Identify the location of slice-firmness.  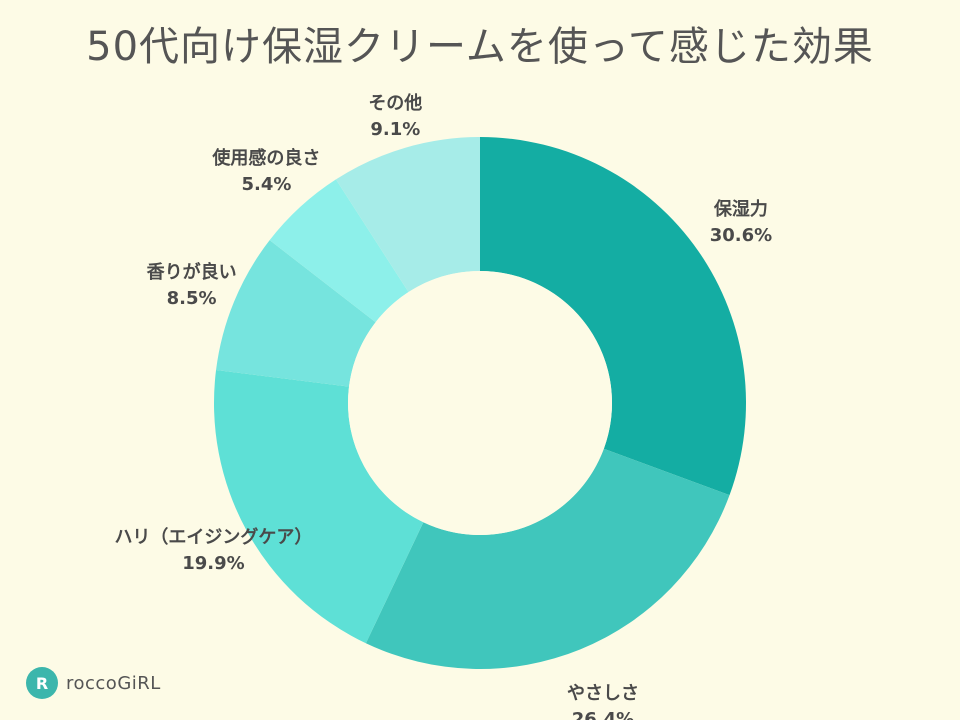
(319, 507).